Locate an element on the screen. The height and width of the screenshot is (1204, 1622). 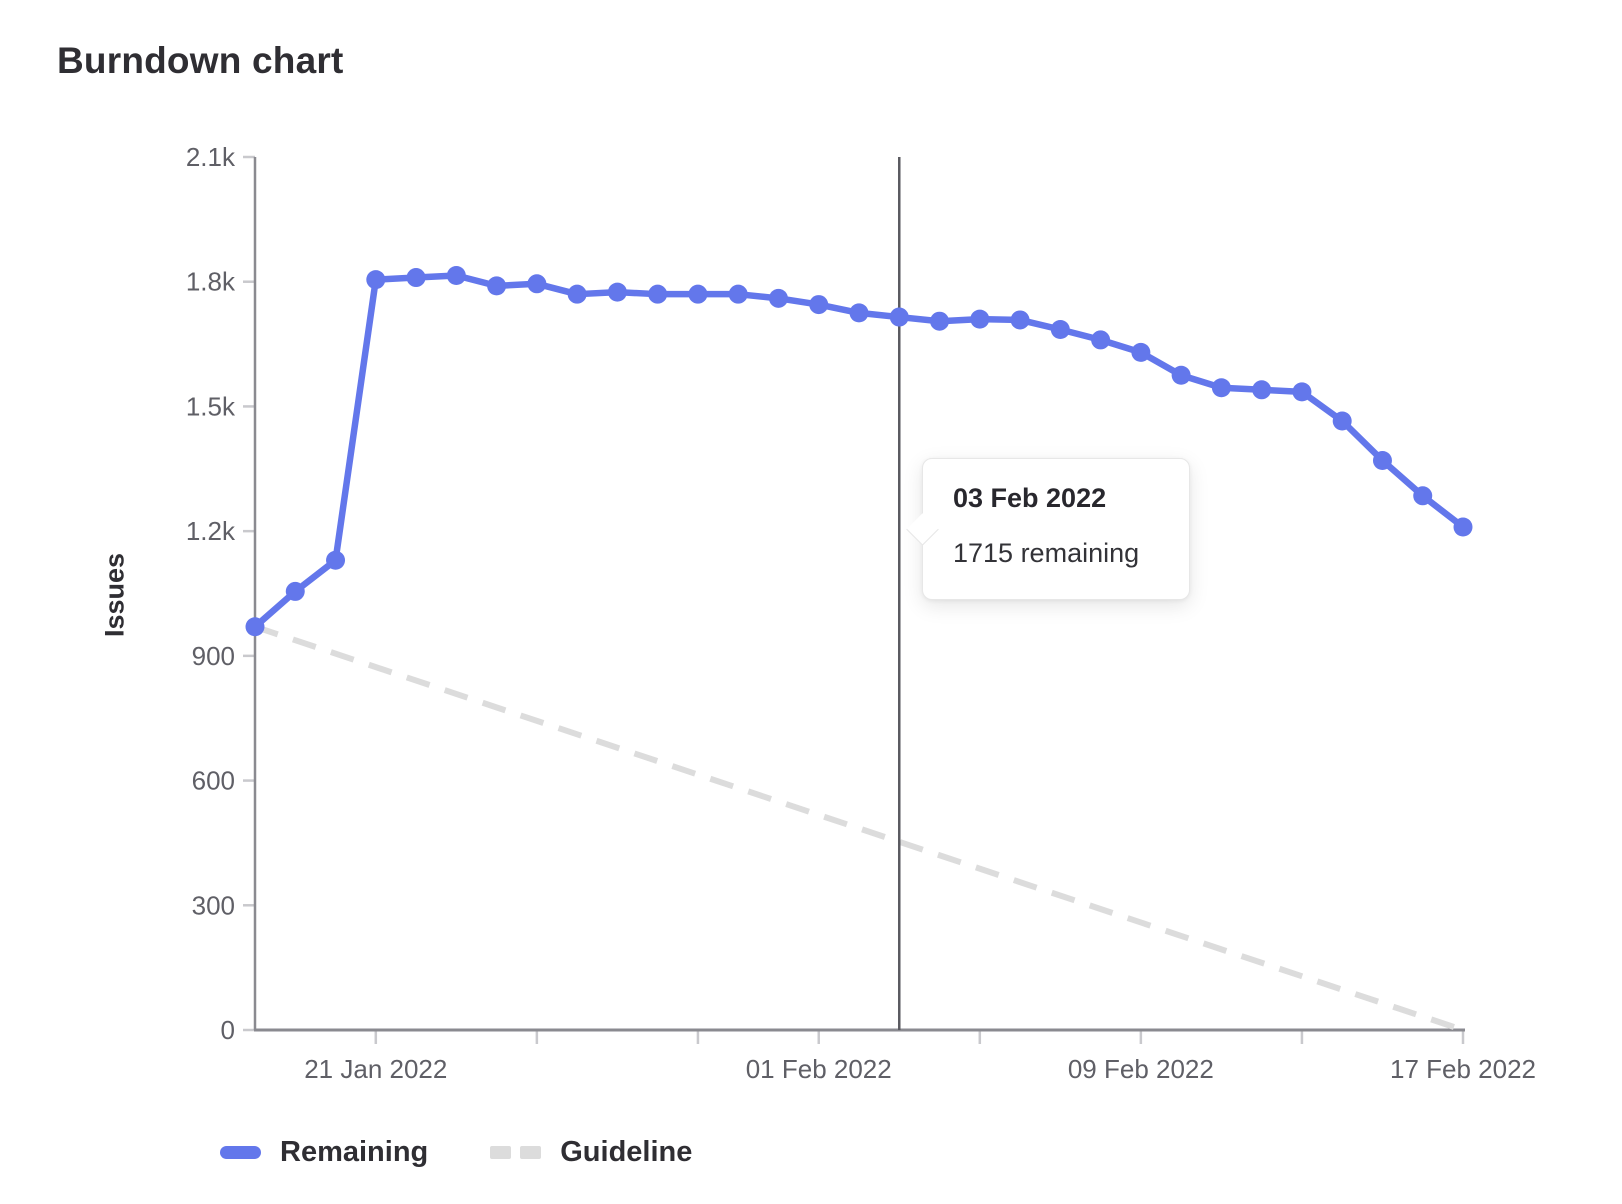
legend-label-guideline: Guideline is located at coordinates (626, 1152).